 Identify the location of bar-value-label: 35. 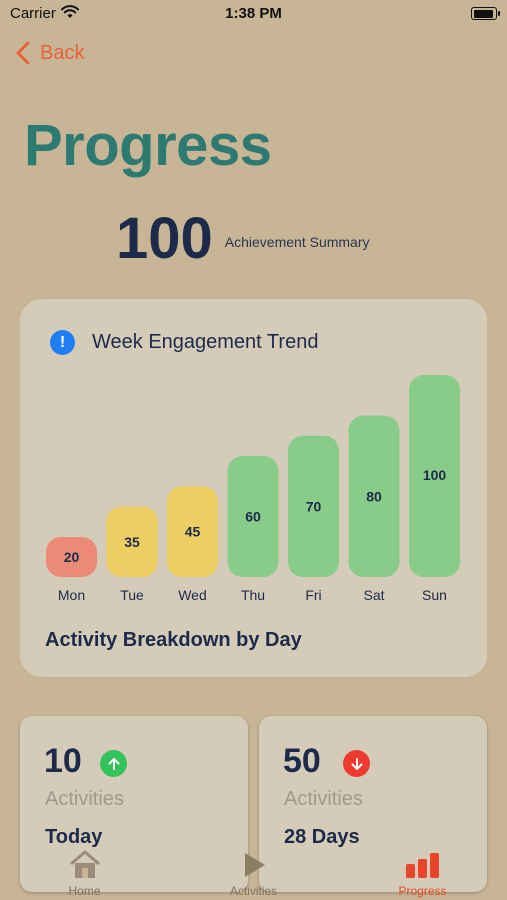
(132, 542).